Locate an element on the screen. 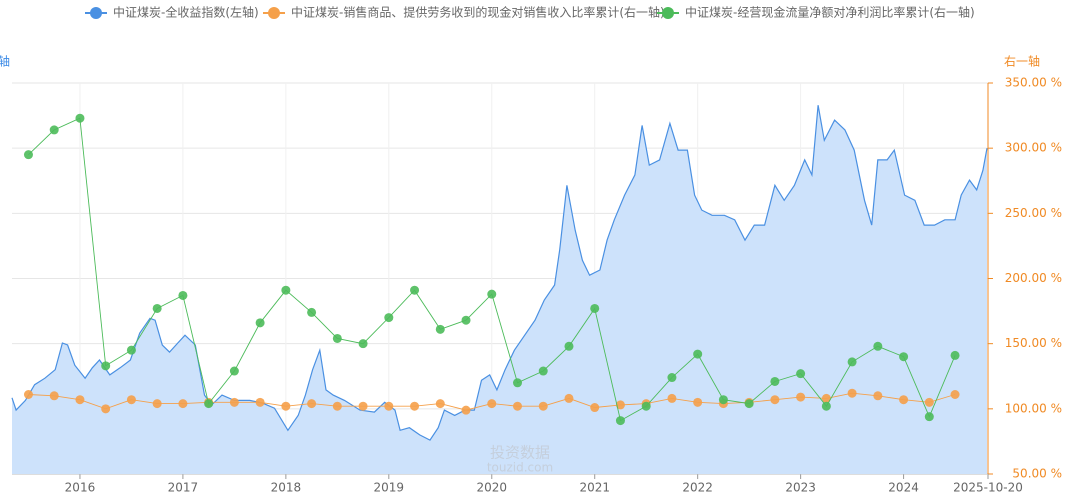 The height and width of the screenshot is (500, 1080). x-tick-label: 2020 is located at coordinates (491, 488).